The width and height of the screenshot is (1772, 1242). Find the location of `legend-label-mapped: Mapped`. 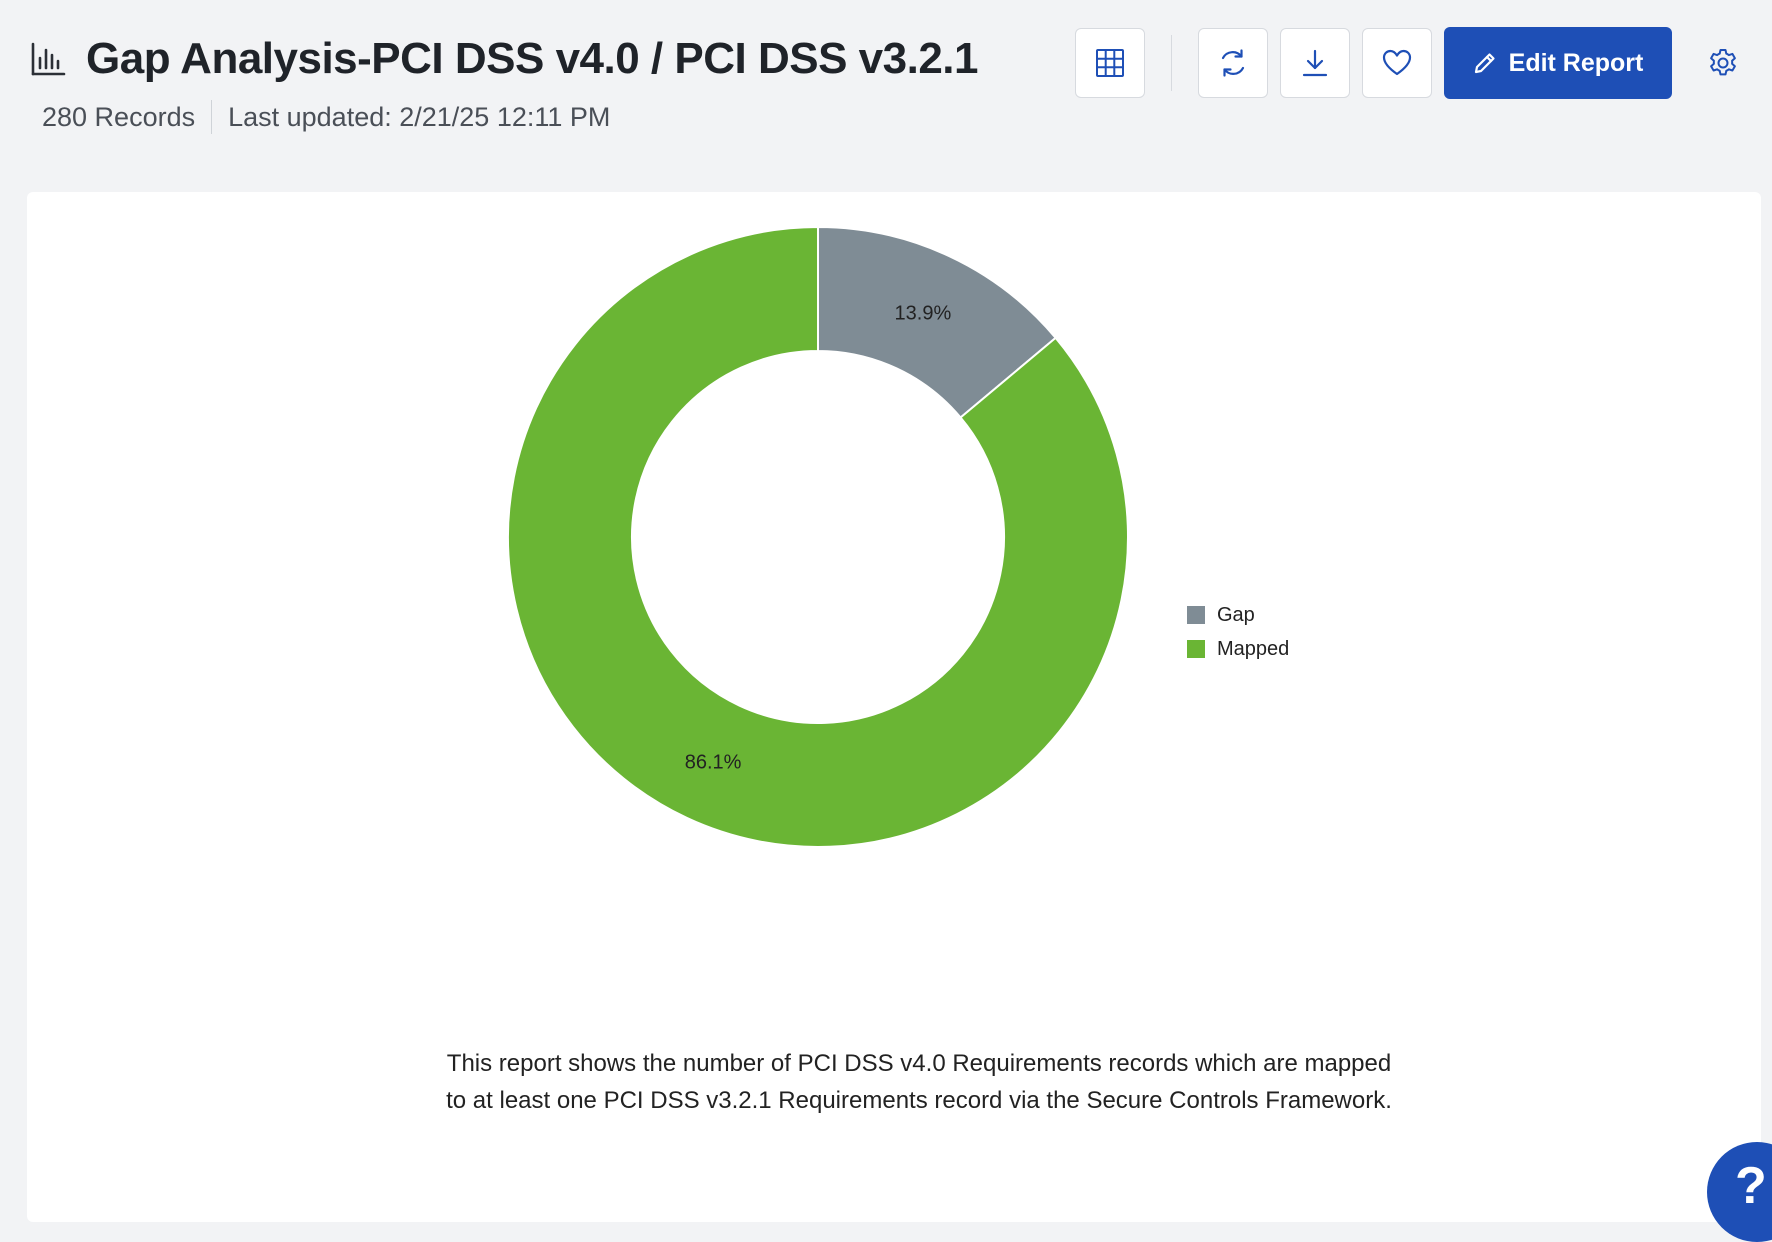

legend-label-mapped: Mapped is located at coordinates (1253, 648).